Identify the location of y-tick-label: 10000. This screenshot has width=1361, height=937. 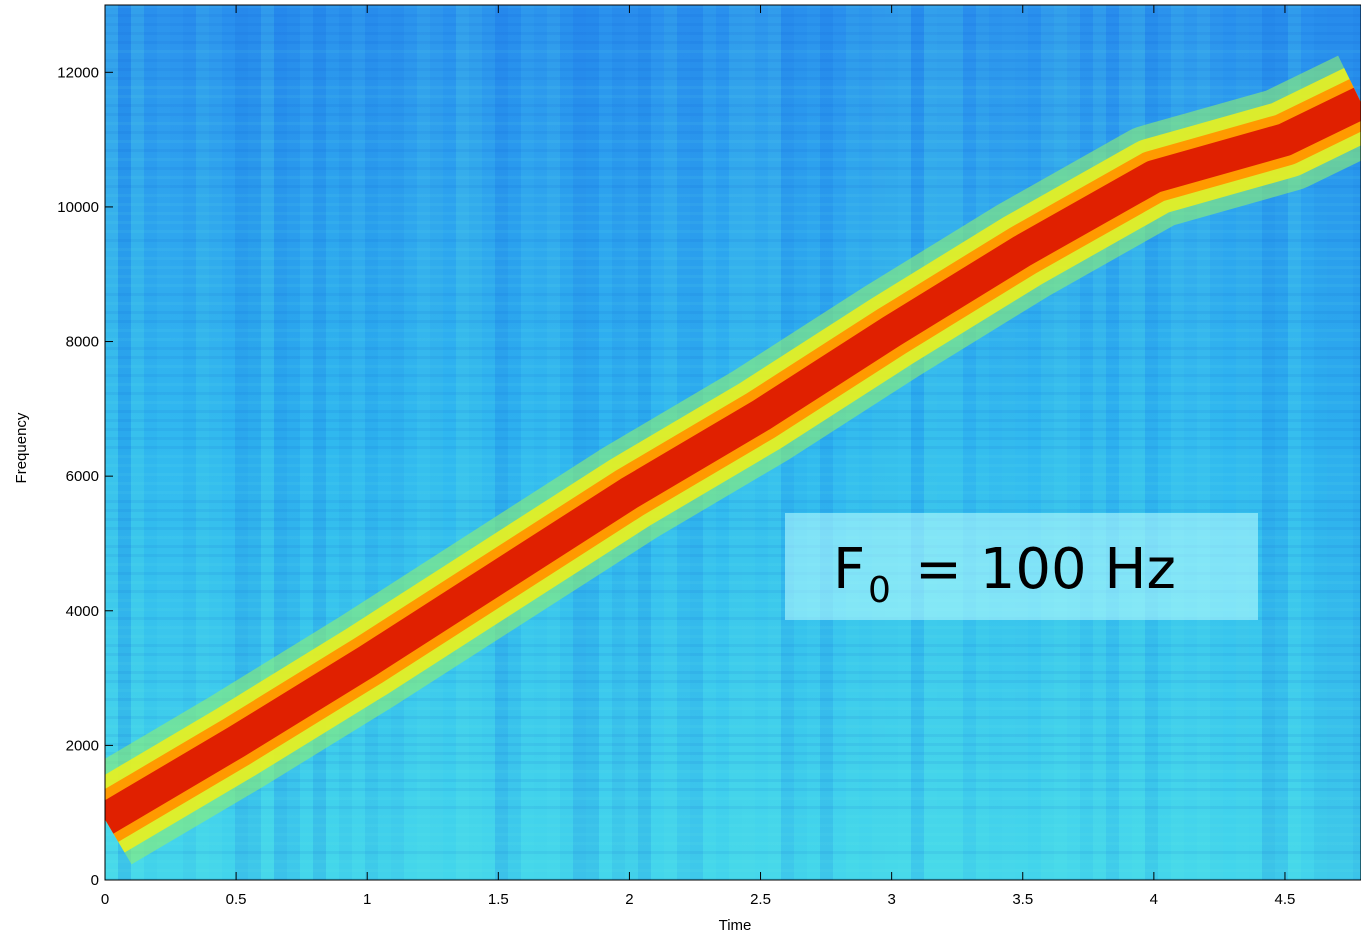
(78, 207).